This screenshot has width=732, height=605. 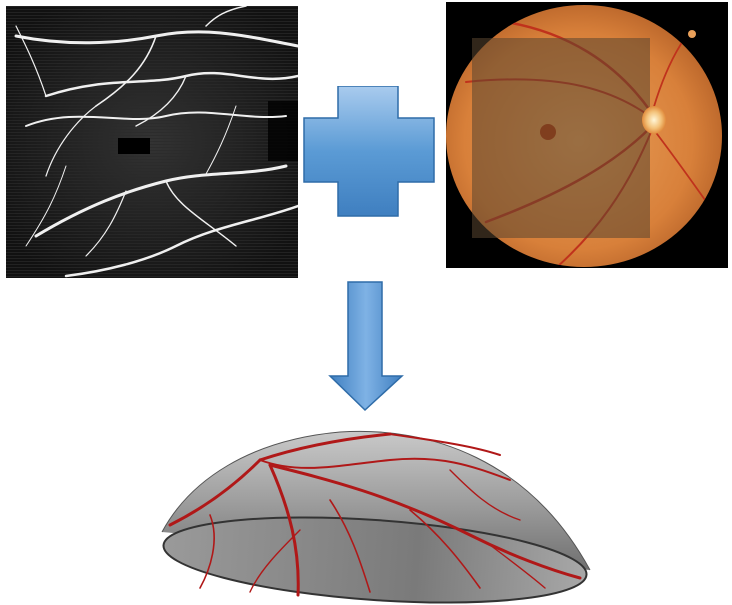 I want to click on plus-icon, so click(x=369, y=153).